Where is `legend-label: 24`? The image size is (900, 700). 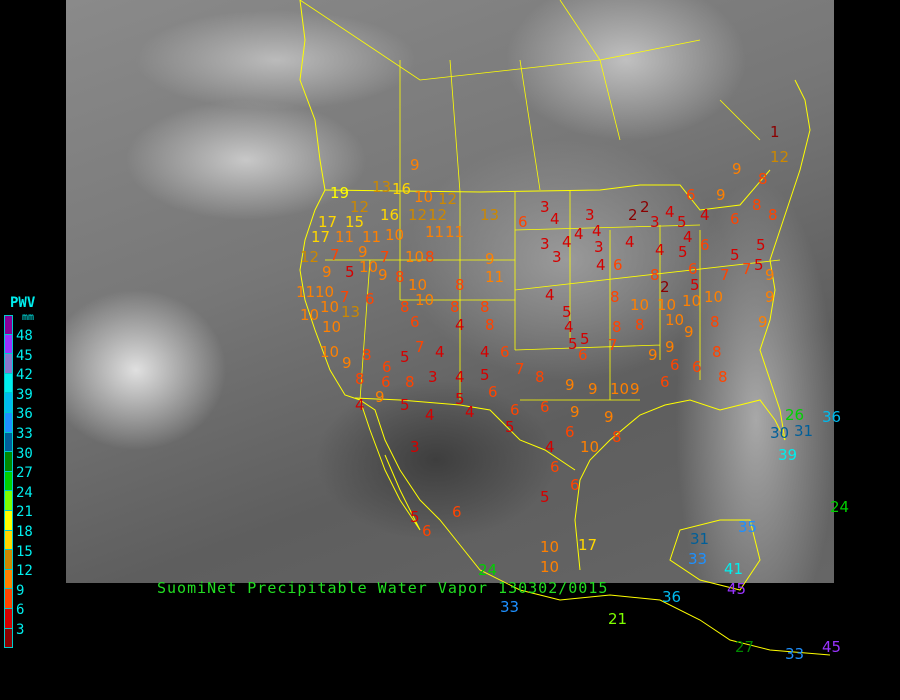 legend-label: 24 is located at coordinates (24, 492).